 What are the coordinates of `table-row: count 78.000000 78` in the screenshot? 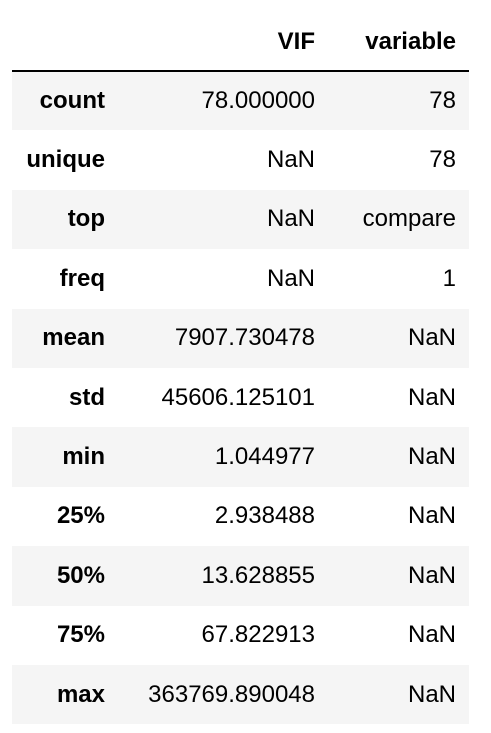 It's located at (240, 101).